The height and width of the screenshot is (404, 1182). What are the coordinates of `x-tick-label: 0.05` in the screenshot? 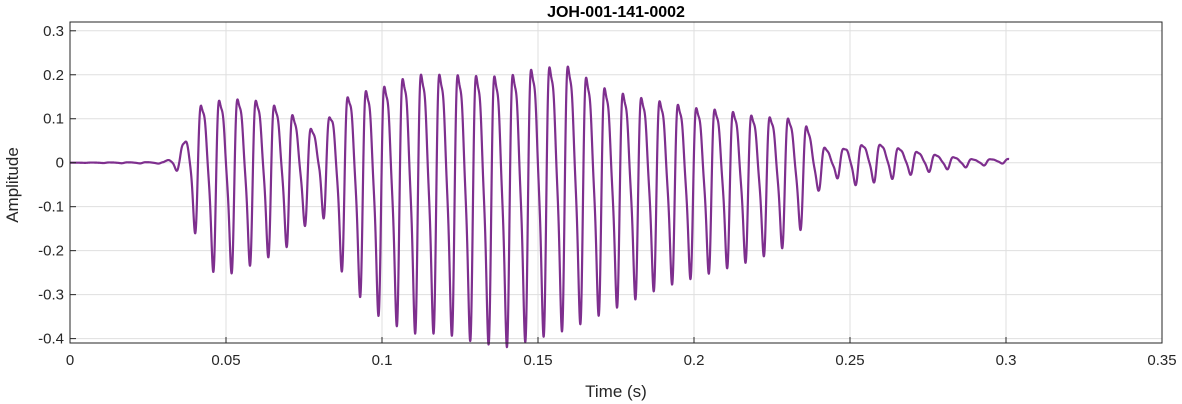 It's located at (225, 360).